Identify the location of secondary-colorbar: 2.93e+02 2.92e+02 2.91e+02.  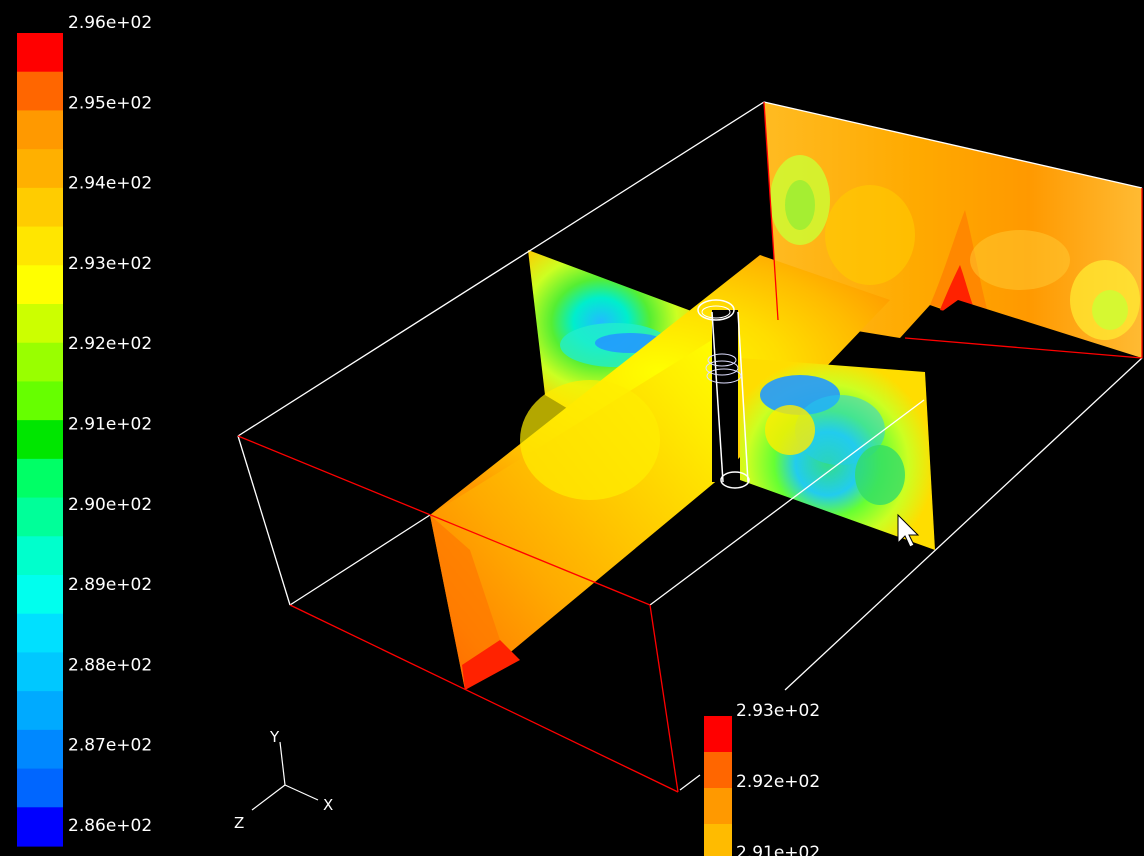
(762, 778).